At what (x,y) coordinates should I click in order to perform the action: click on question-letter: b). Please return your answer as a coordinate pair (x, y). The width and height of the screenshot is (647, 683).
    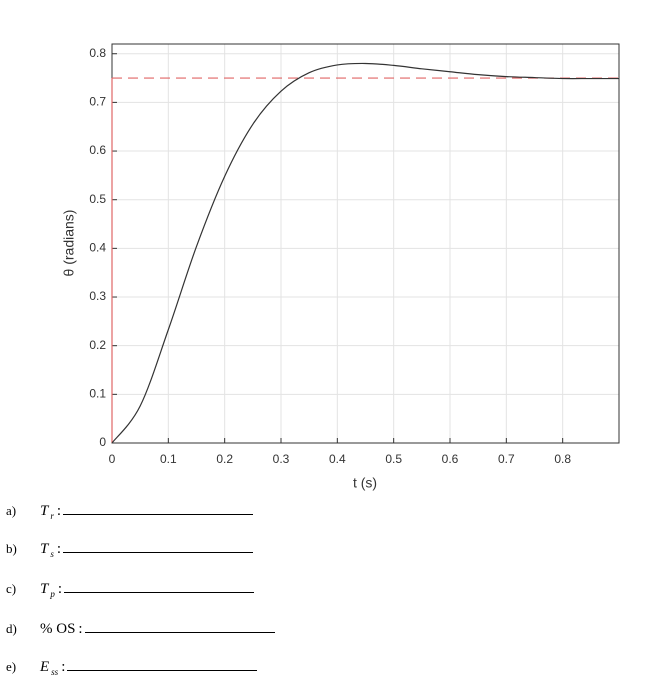
    Looking at the image, I should click on (11, 548).